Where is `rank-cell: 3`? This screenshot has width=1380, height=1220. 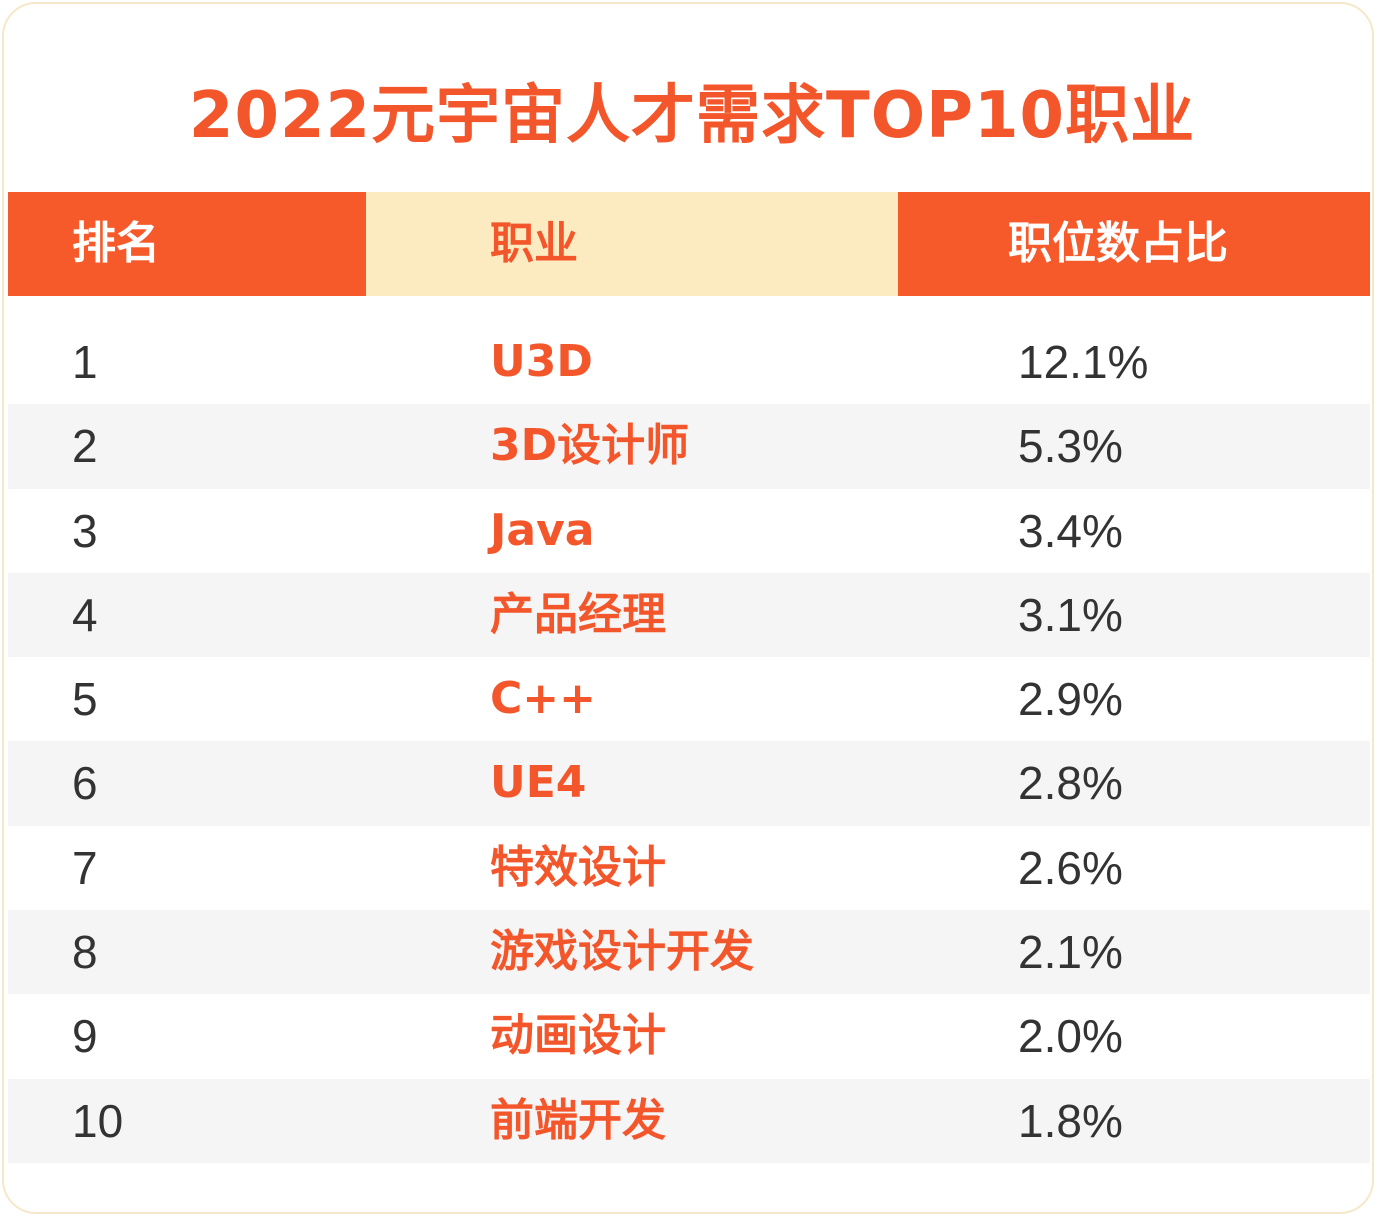 rank-cell: 3 is located at coordinates (85, 530).